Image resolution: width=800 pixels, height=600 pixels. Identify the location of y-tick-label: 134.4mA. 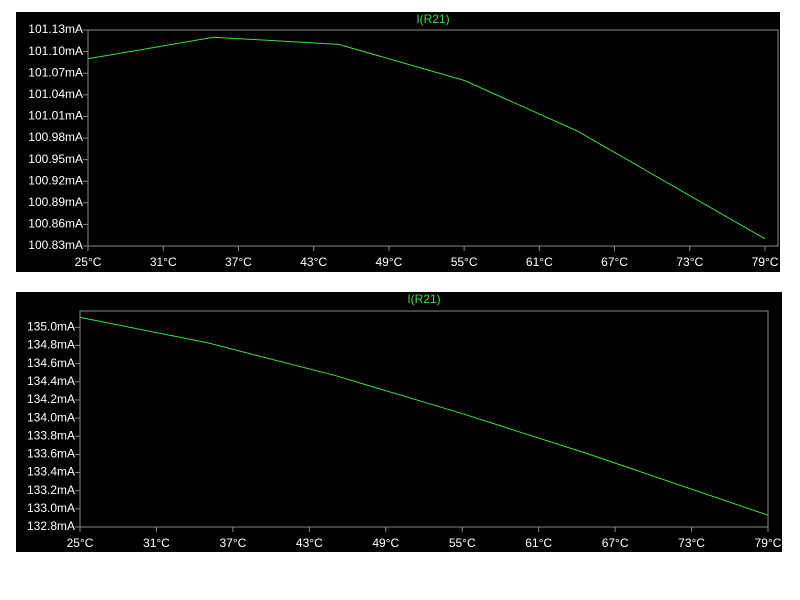
(51, 381).